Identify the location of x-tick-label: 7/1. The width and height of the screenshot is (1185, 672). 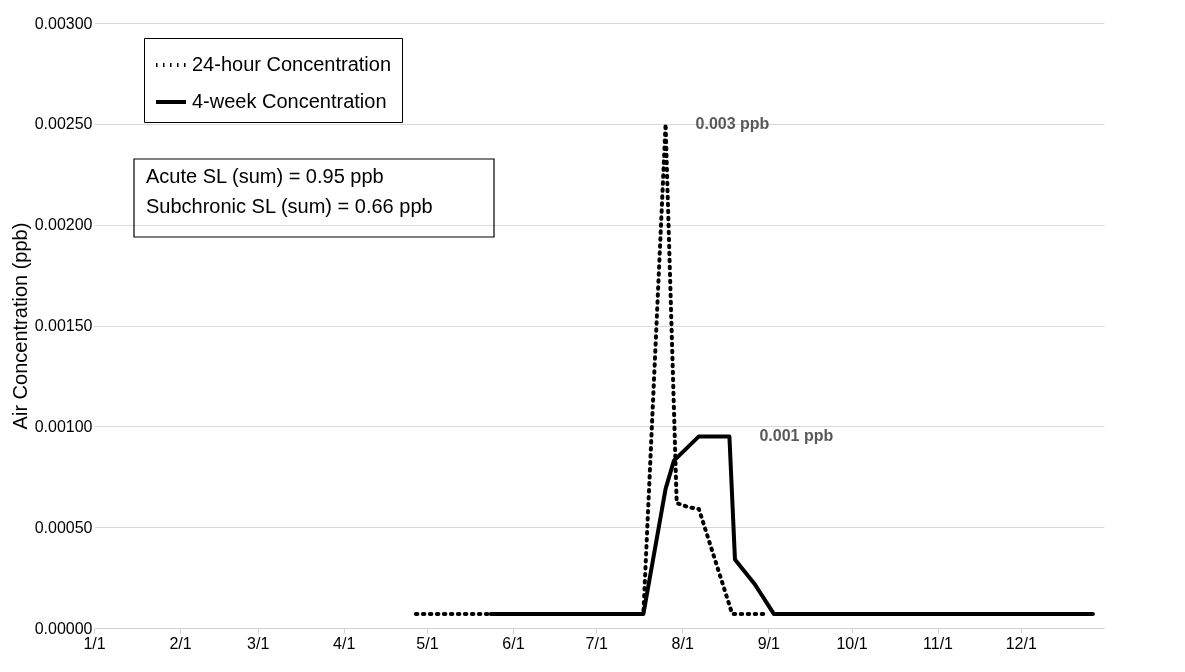
(596, 643).